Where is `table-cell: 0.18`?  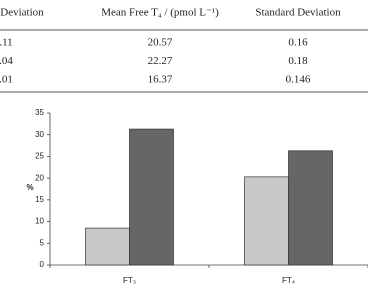 table-cell: 0.18 is located at coordinates (298, 61).